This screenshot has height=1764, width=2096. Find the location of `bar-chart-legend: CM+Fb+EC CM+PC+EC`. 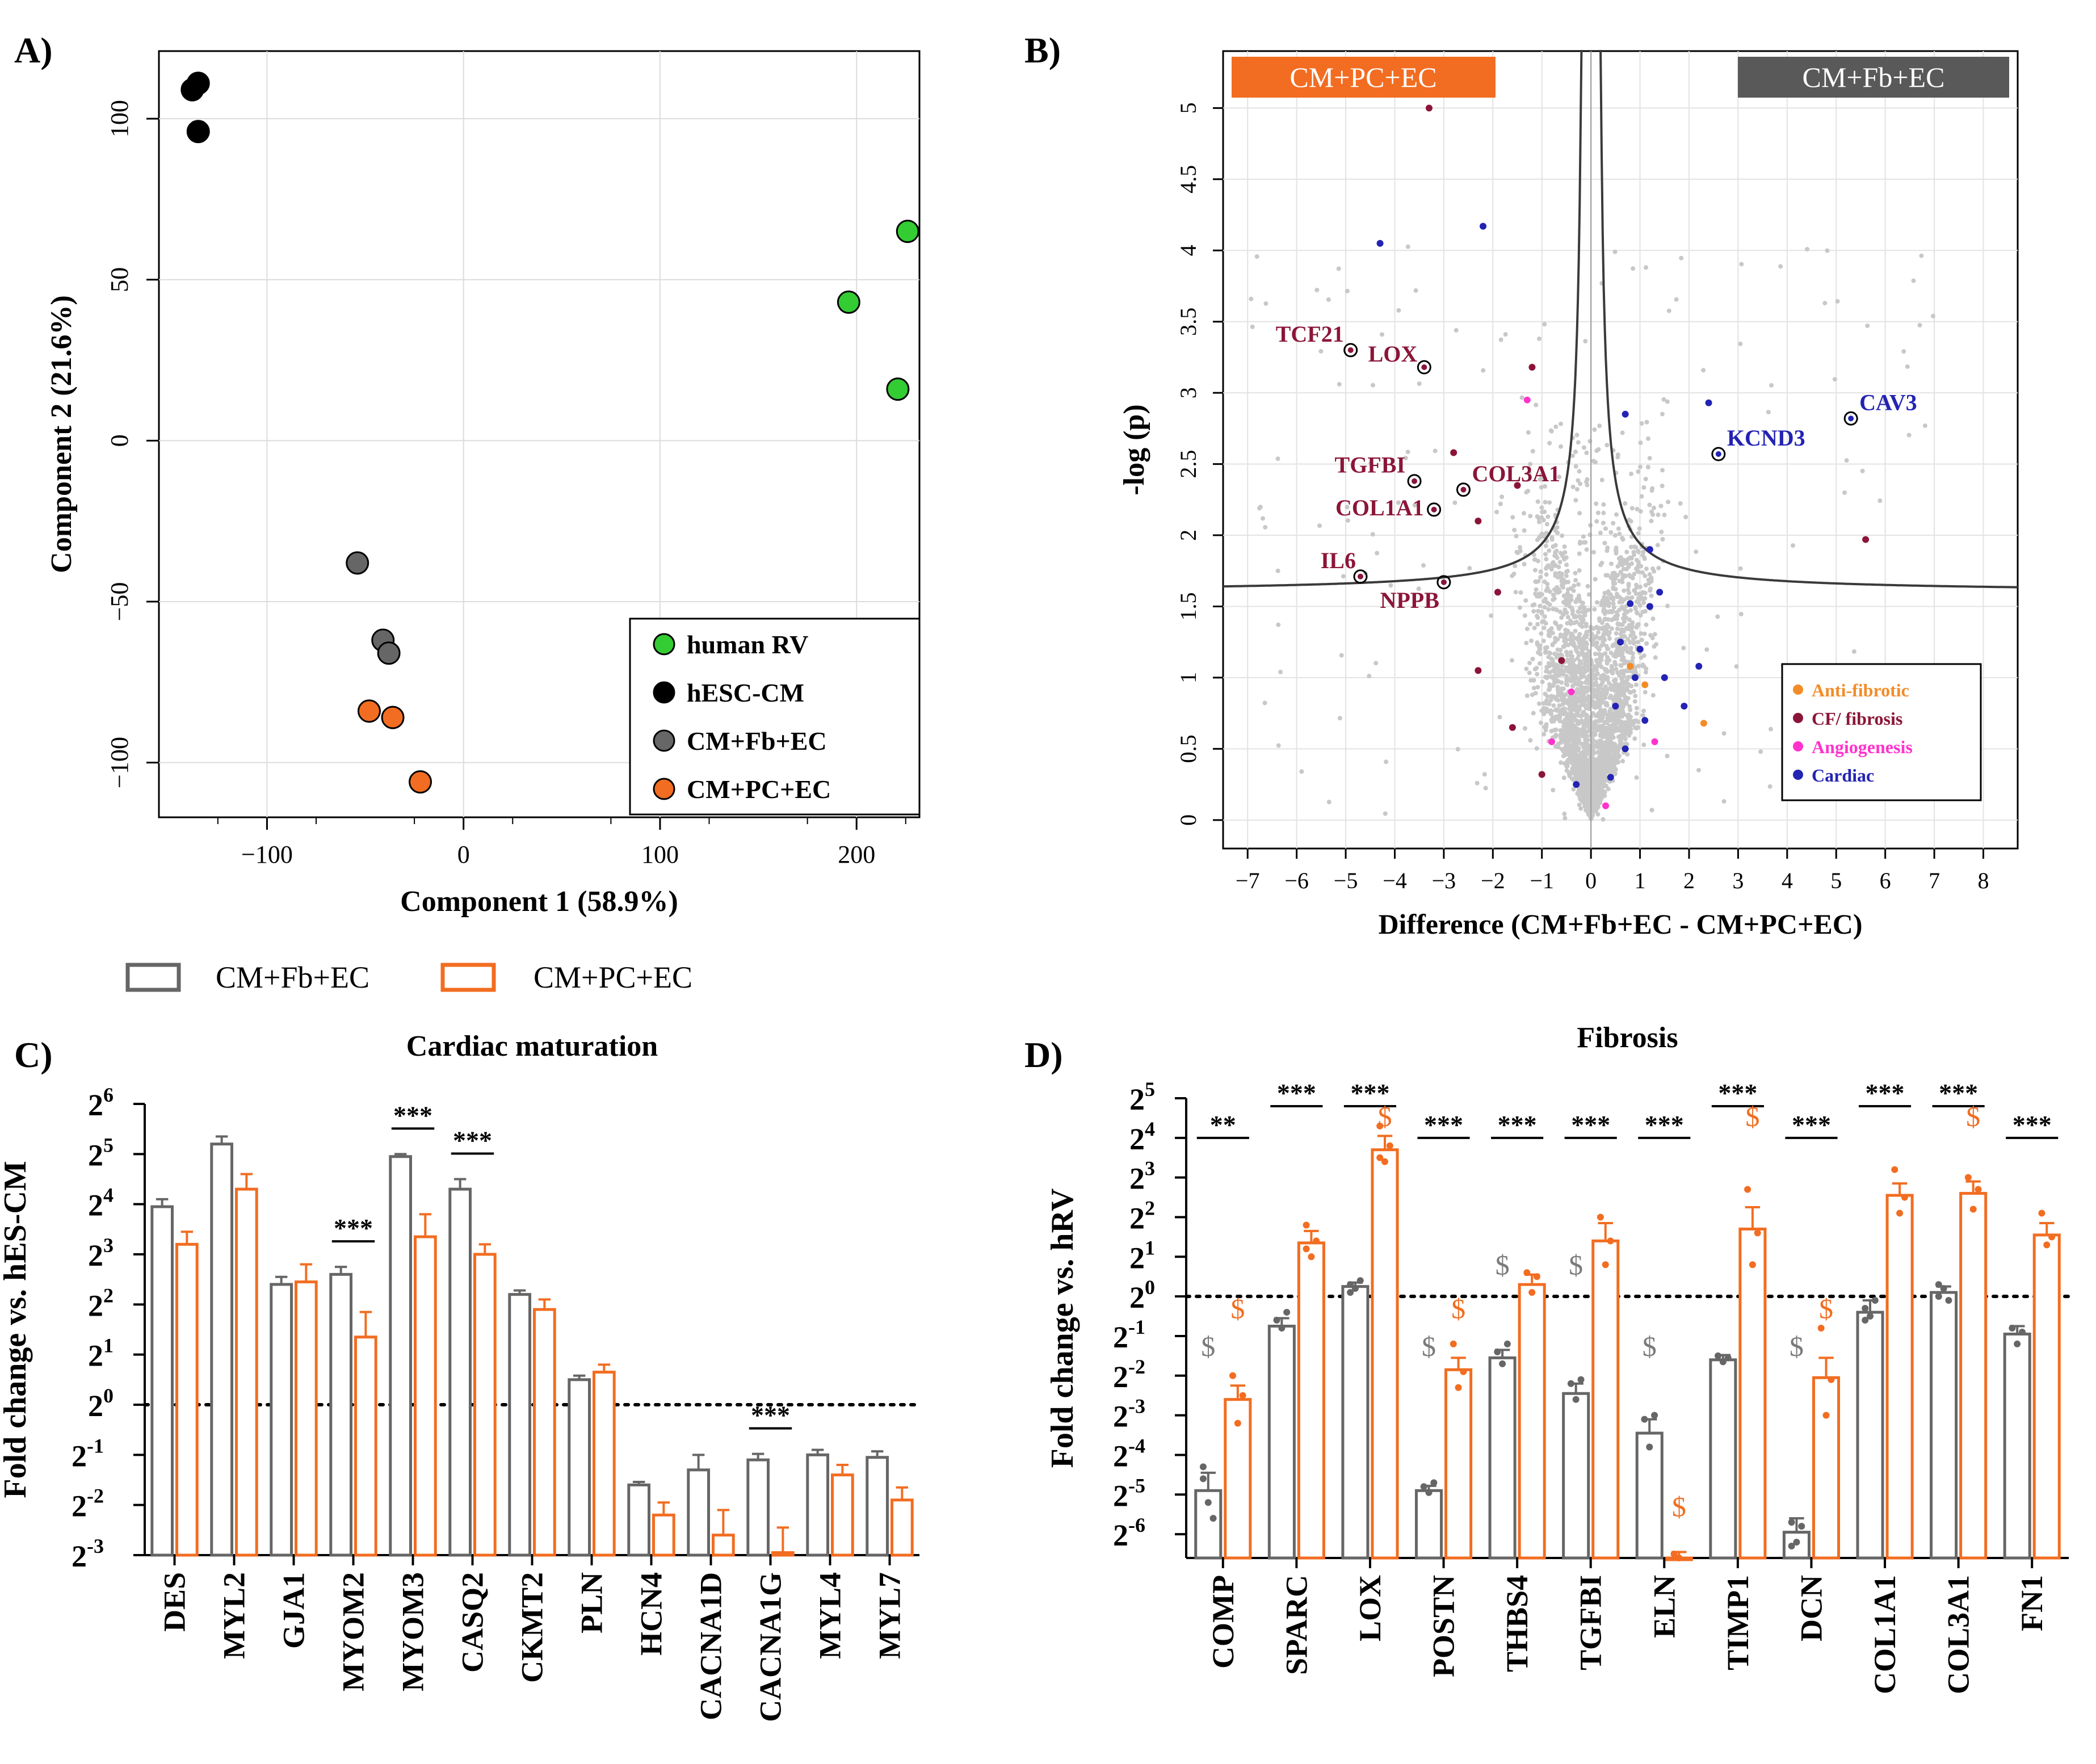

bar-chart-legend: CM+Fb+EC CM+PC+EC is located at coordinates (408, 977).